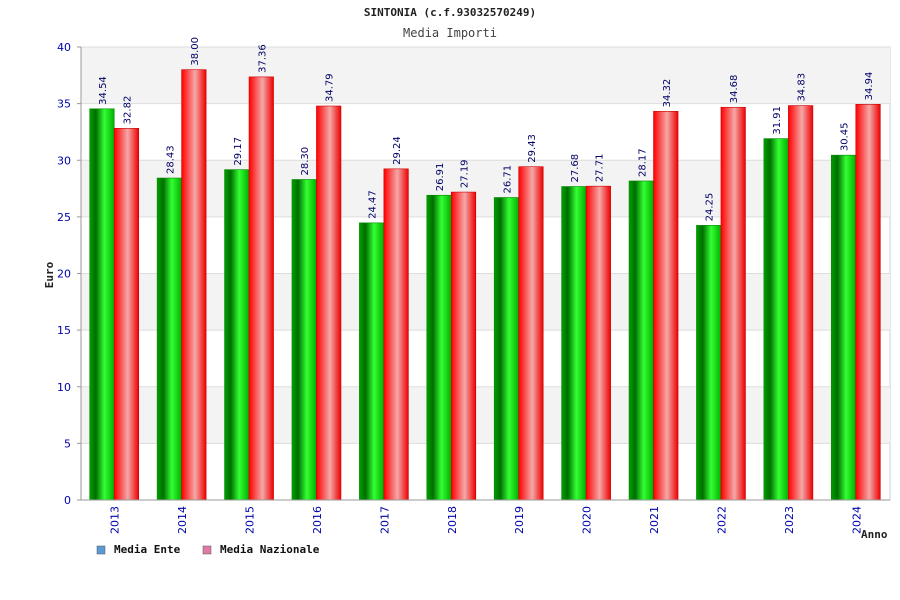  What do you see at coordinates (733, 303) in the screenshot?
I see `bar-media-nazionale-2022` at bounding box center [733, 303].